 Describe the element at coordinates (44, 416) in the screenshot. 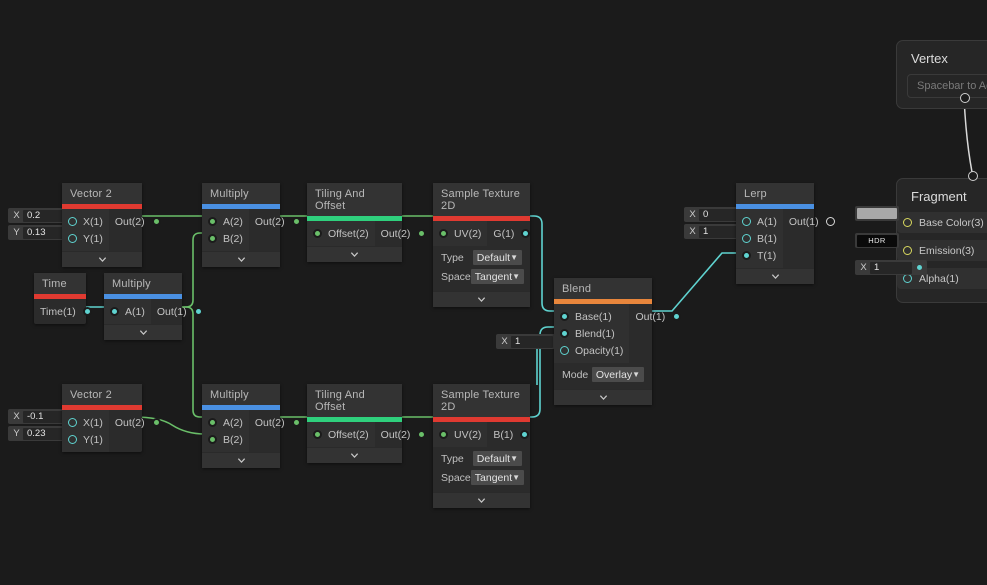

I see `field-value: -0.1` at that location.